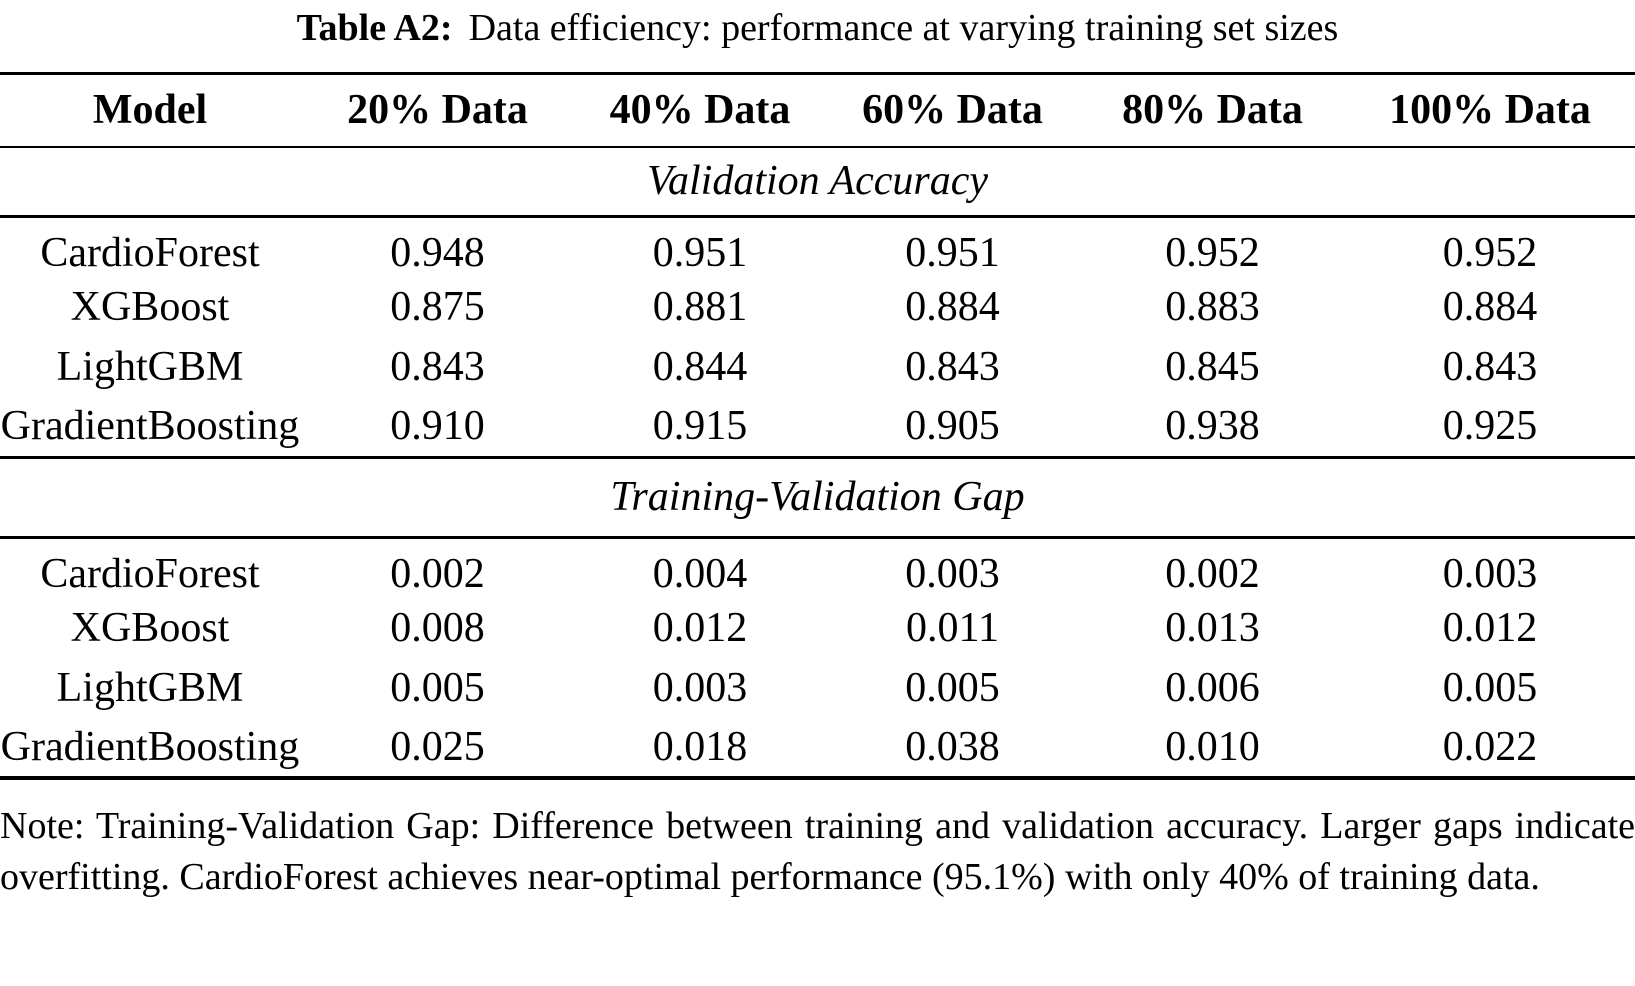 Image resolution: width=1635 pixels, height=986 pixels. I want to click on cell-value: 0.883, so click(1212, 307).